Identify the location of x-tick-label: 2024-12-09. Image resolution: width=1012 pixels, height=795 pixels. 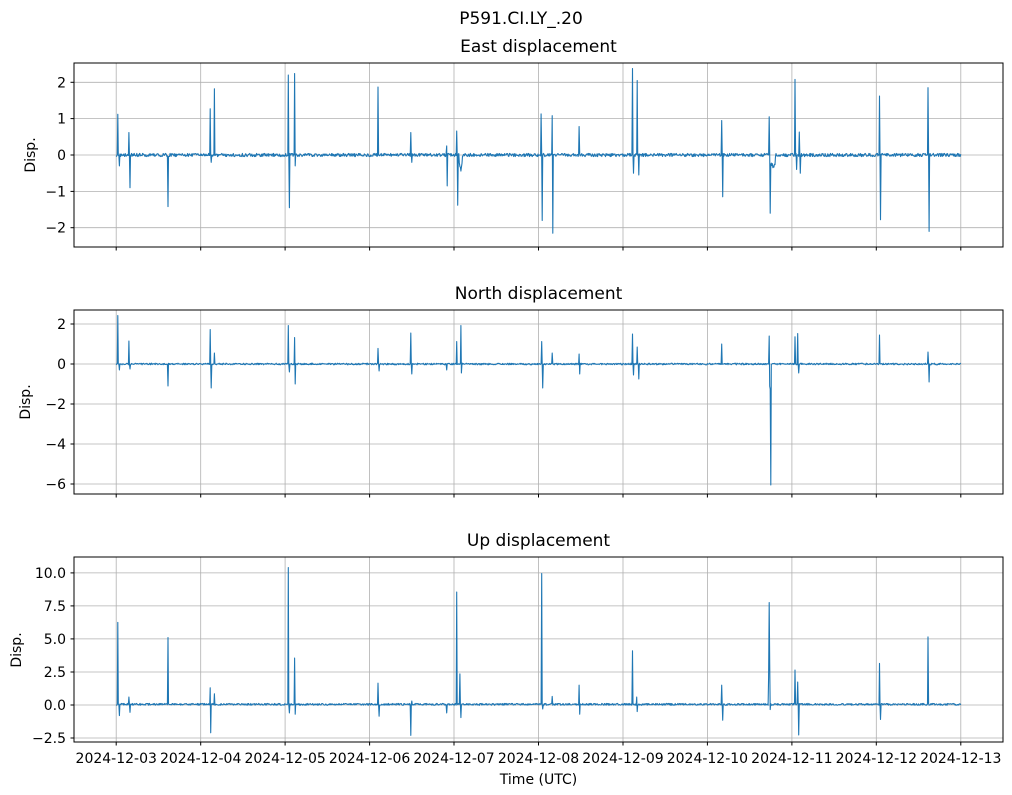
(623, 759).